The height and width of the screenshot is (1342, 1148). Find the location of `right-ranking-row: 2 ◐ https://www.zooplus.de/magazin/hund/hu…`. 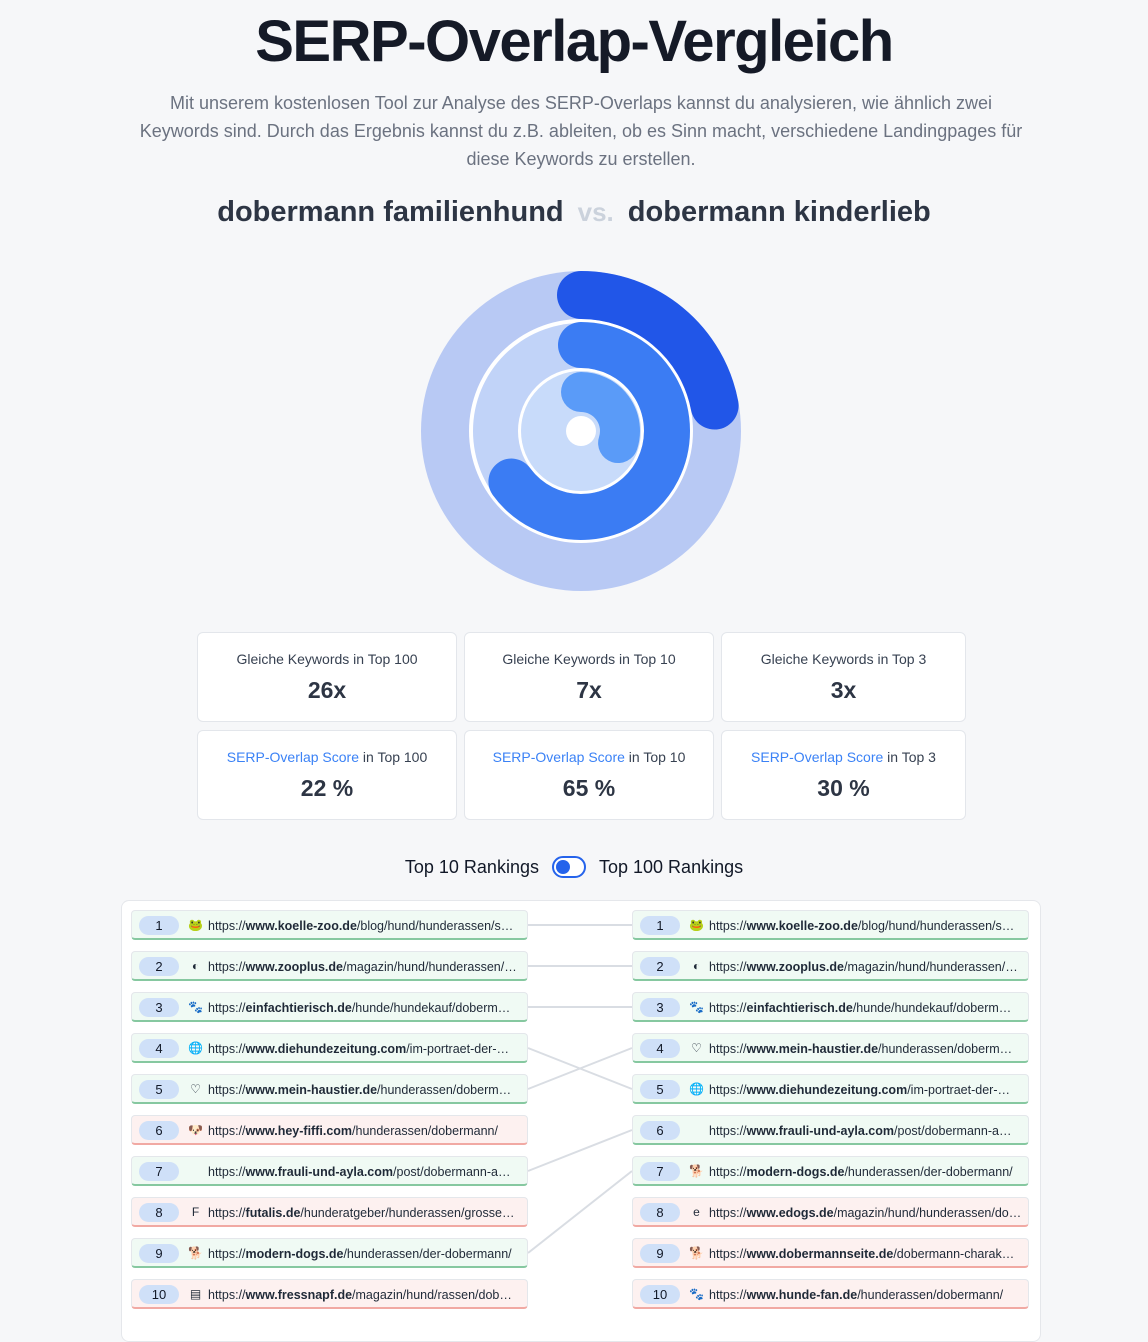

right-ranking-row: 2 ◐ https://www.zooplus.de/magazin/hund/hu… is located at coordinates (830, 966).